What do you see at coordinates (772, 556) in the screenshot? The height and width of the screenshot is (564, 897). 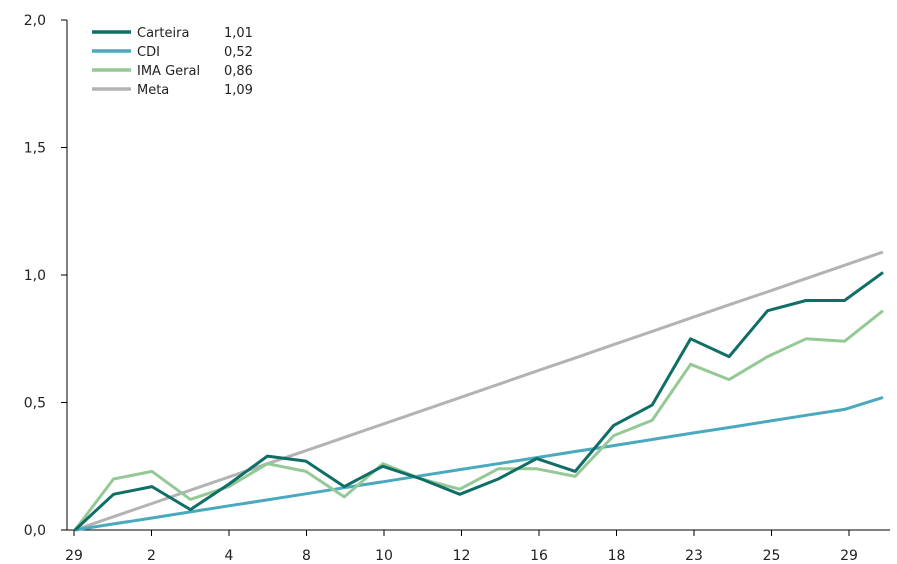 I see `x-tick-label: 25` at bounding box center [772, 556].